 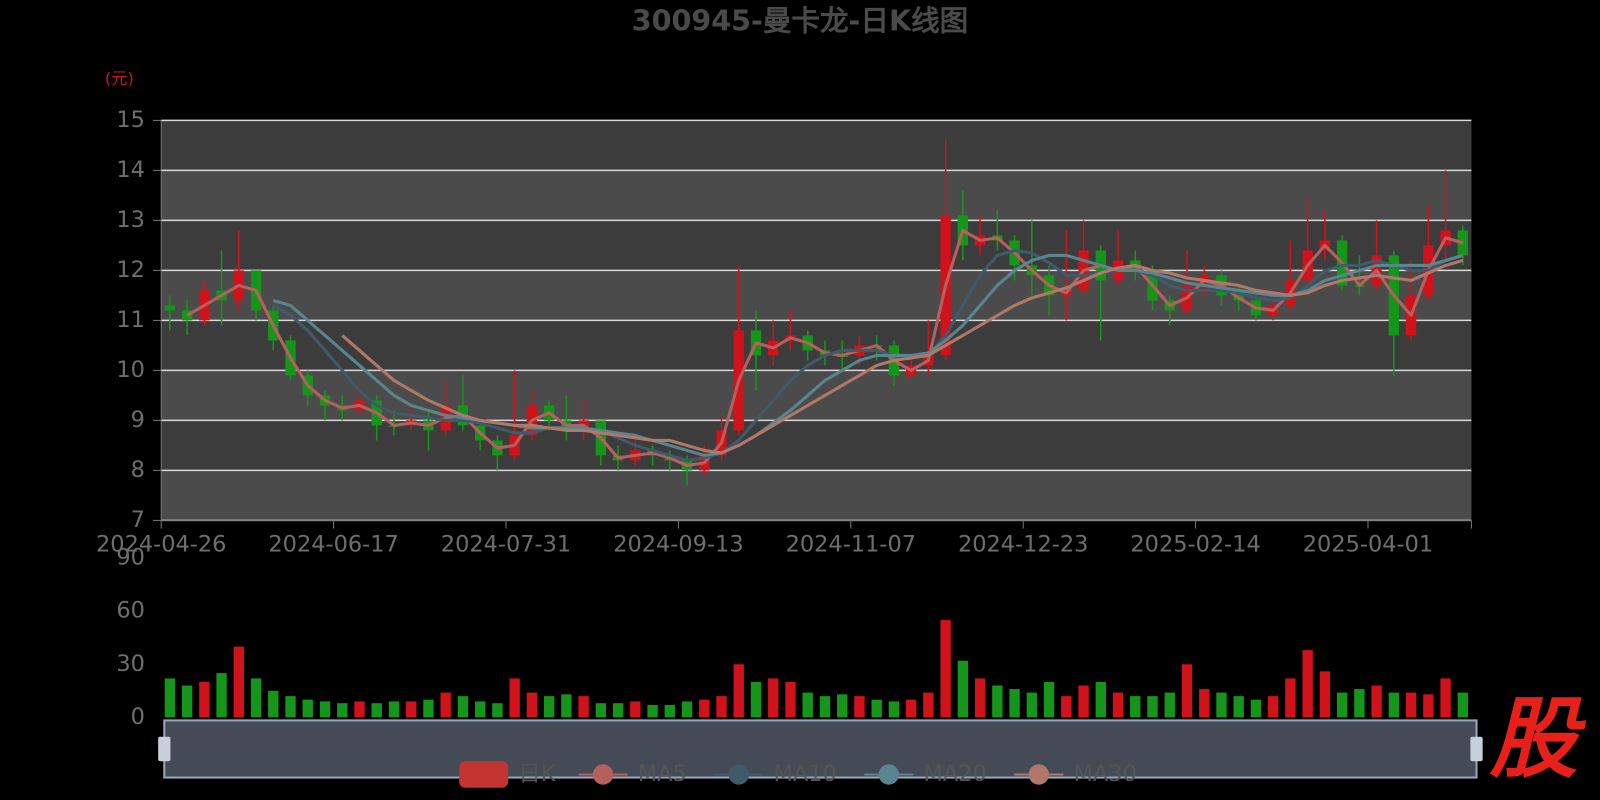 What do you see at coordinates (138, 470) in the screenshot?
I see `y-tick-label: 8` at bounding box center [138, 470].